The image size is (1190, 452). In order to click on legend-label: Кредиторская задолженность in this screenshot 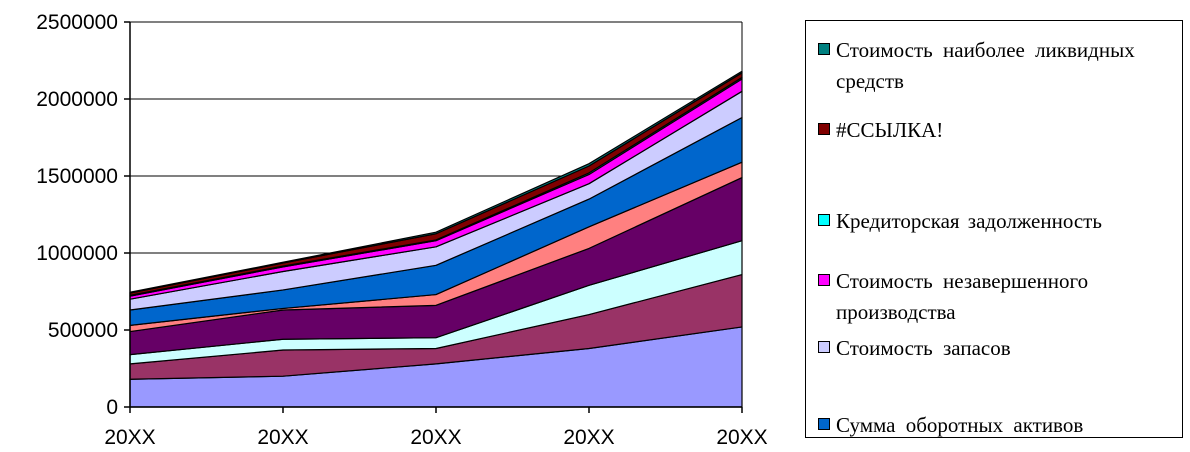, I will do `click(969, 221)`.